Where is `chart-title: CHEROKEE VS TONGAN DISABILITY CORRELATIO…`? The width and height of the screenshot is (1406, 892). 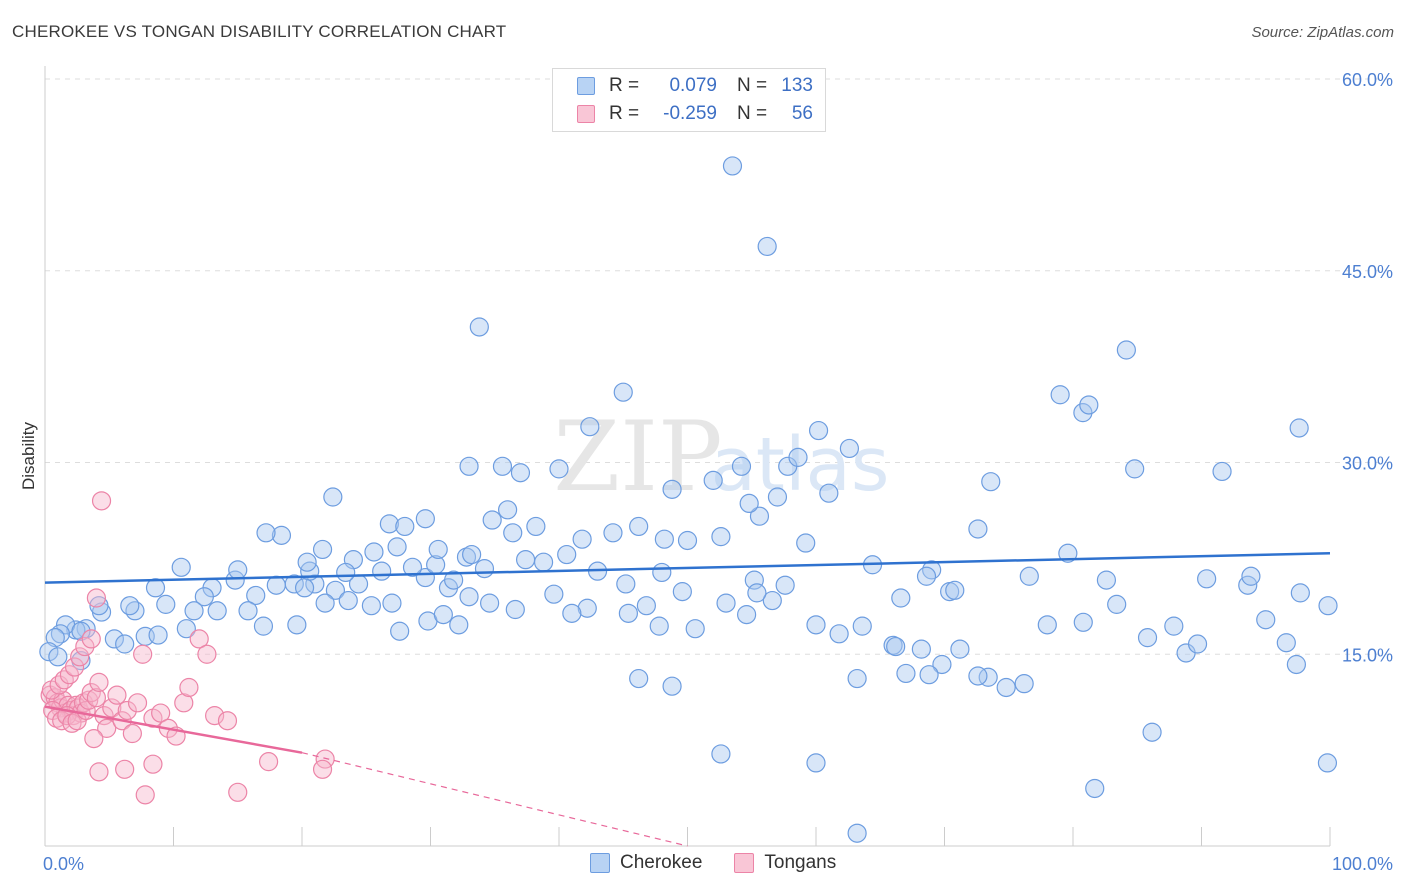 chart-title: CHEROKEE VS TONGAN DISABILITY CORRELATIO… is located at coordinates (259, 31).